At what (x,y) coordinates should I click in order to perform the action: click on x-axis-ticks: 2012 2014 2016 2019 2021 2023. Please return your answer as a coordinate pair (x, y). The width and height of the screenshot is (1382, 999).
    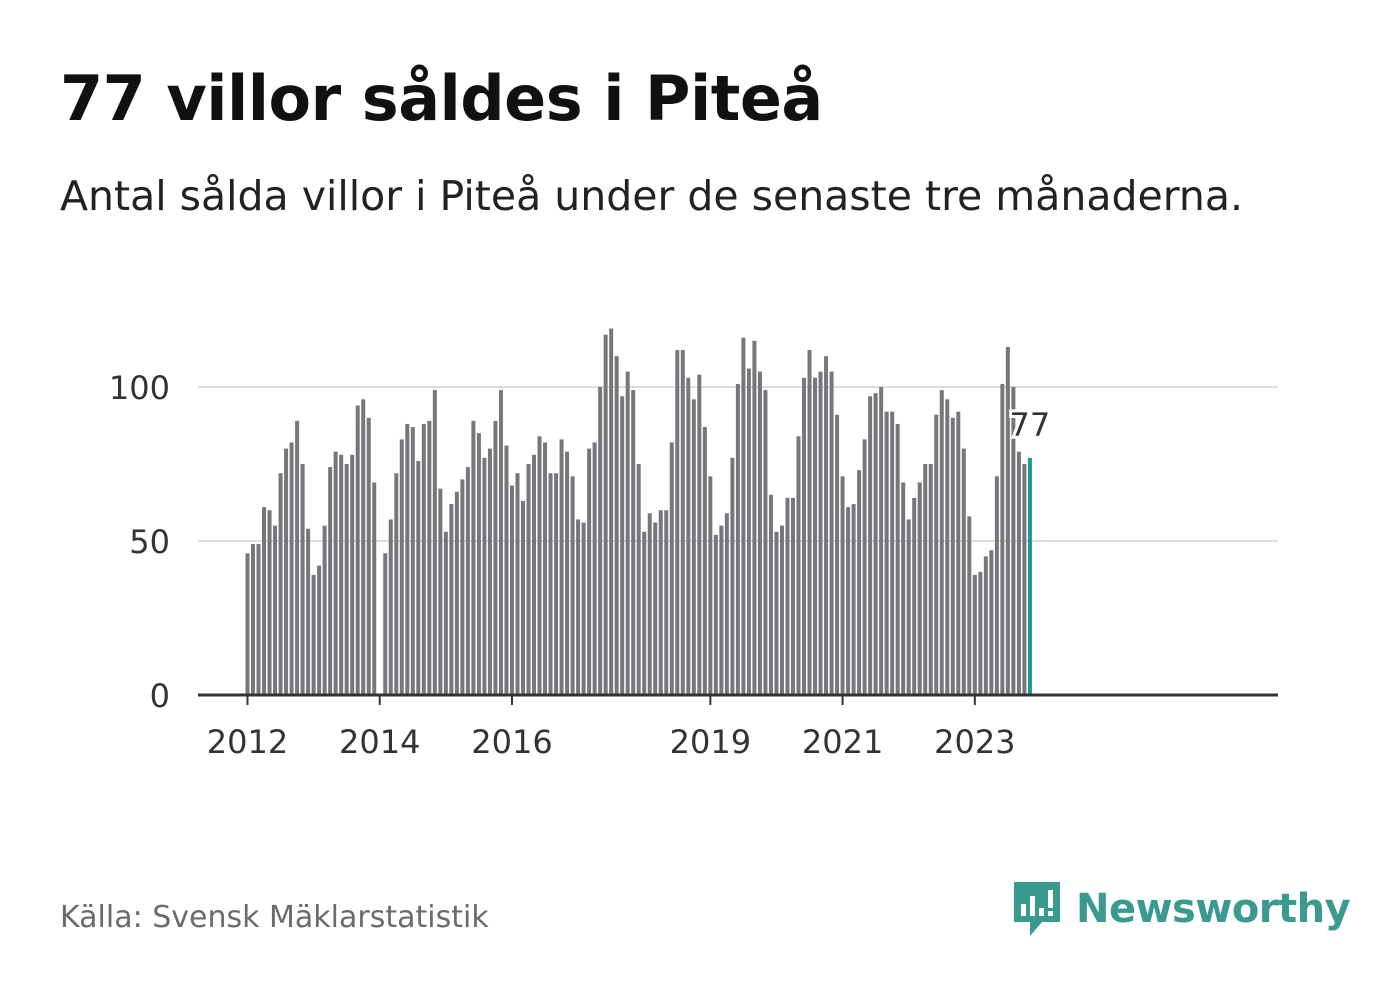
    Looking at the image, I should click on (611, 728).